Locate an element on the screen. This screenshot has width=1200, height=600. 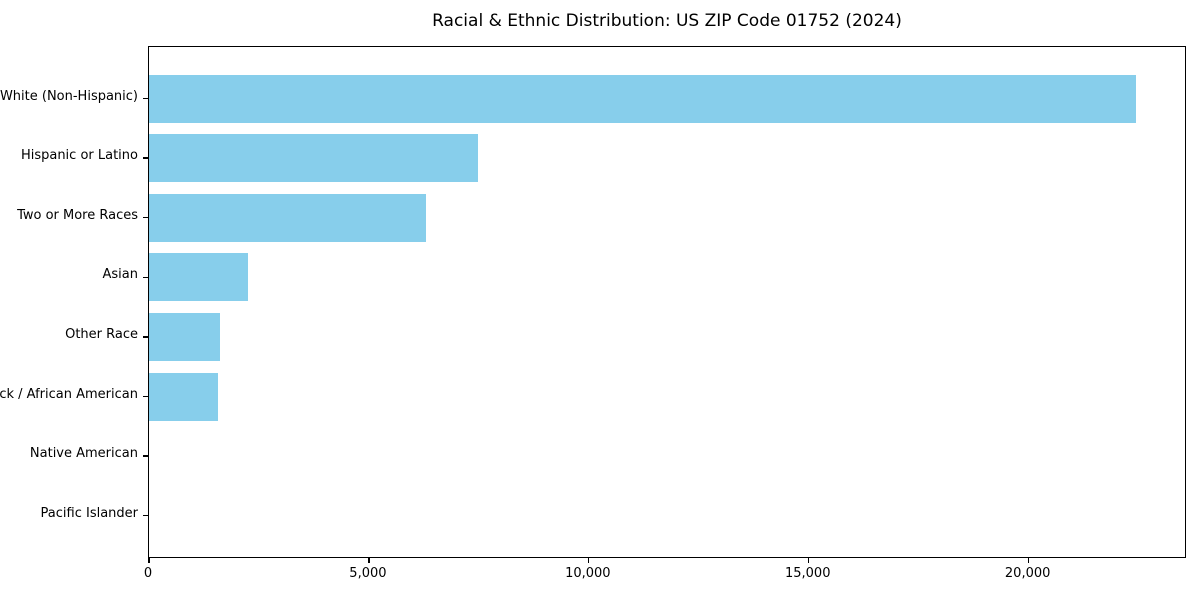
x-tick-label: 0 is located at coordinates (148, 573).